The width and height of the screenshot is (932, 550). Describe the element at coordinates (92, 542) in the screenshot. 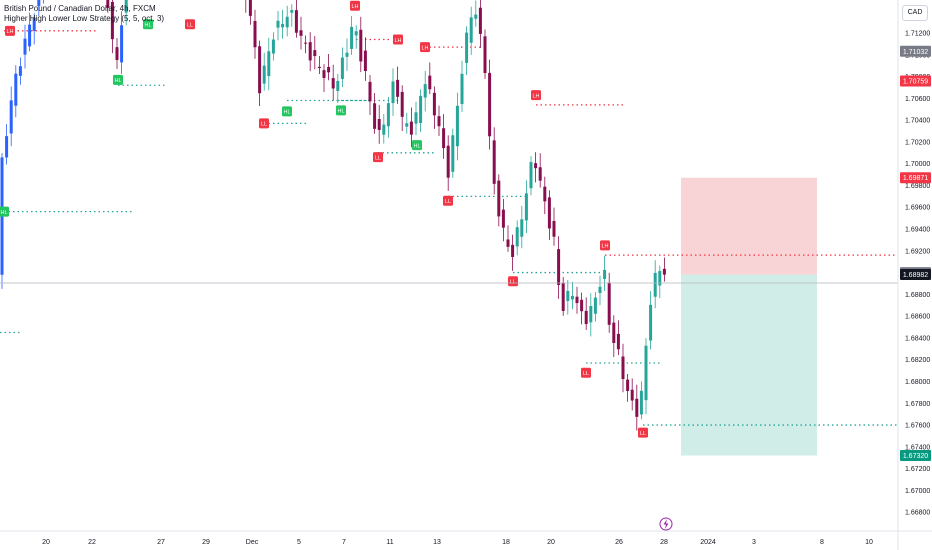

I see `time-tick-1: 22` at that location.